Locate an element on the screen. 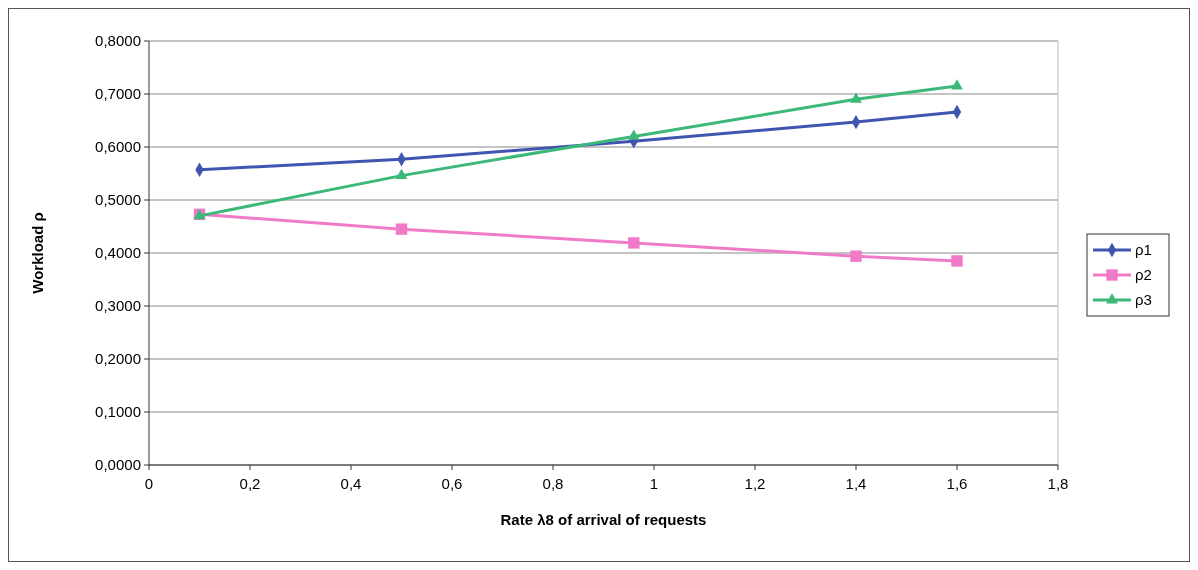 The width and height of the screenshot is (1198, 570). y-tick-label: 0,7000 is located at coordinates (118, 94).